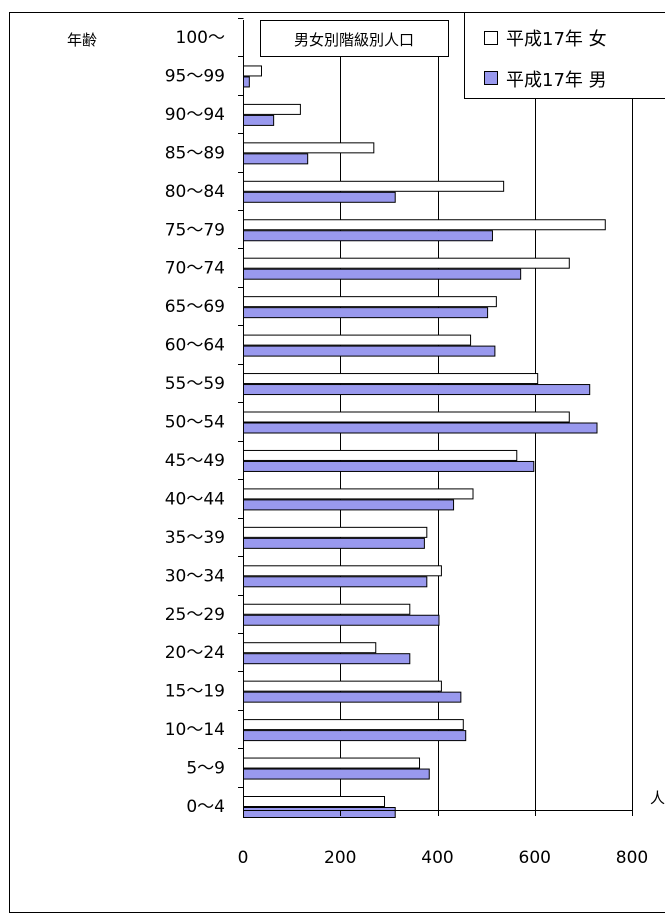 The width and height of the screenshot is (665, 917). I want to click on category-label-1: 95～99, so click(195, 76).